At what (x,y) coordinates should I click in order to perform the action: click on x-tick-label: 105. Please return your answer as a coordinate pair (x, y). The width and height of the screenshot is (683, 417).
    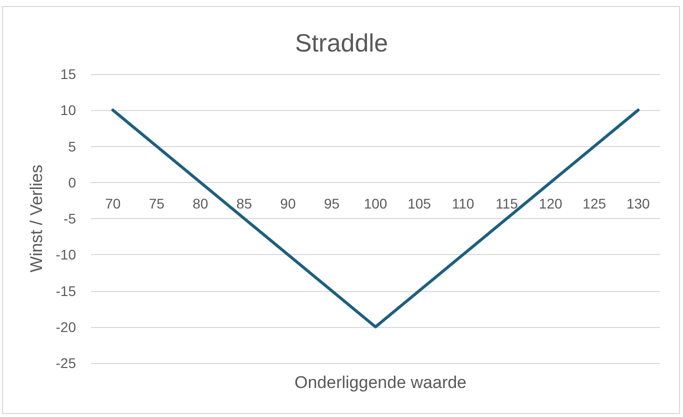
    Looking at the image, I should click on (420, 203).